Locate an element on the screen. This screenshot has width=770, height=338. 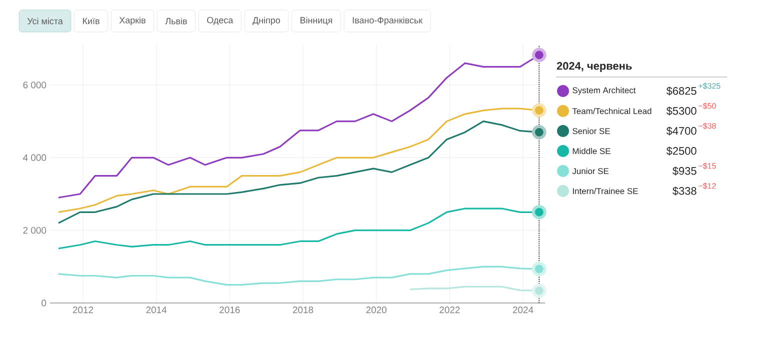
legend-title: 2024, червень is located at coordinates (594, 67).